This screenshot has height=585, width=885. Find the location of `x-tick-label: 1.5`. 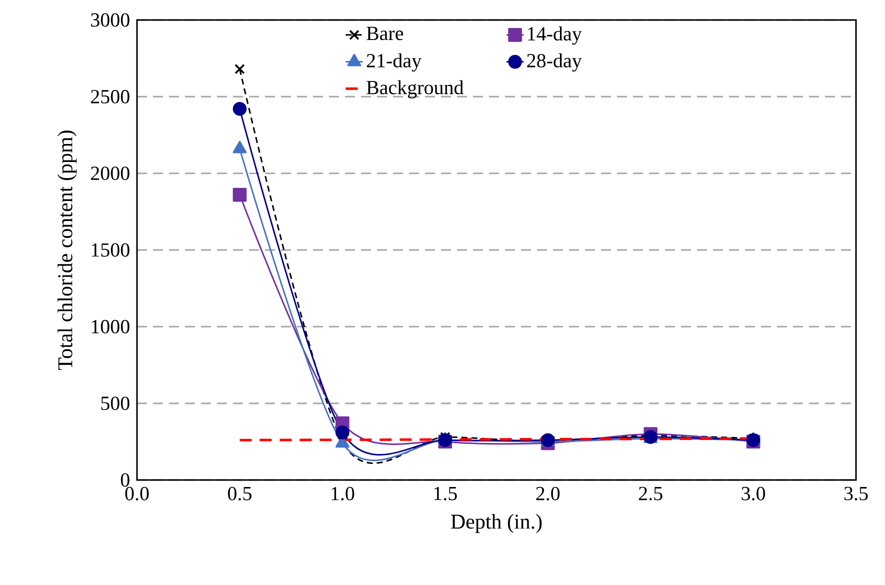

x-tick-label: 1.5 is located at coordinates (445, 493).